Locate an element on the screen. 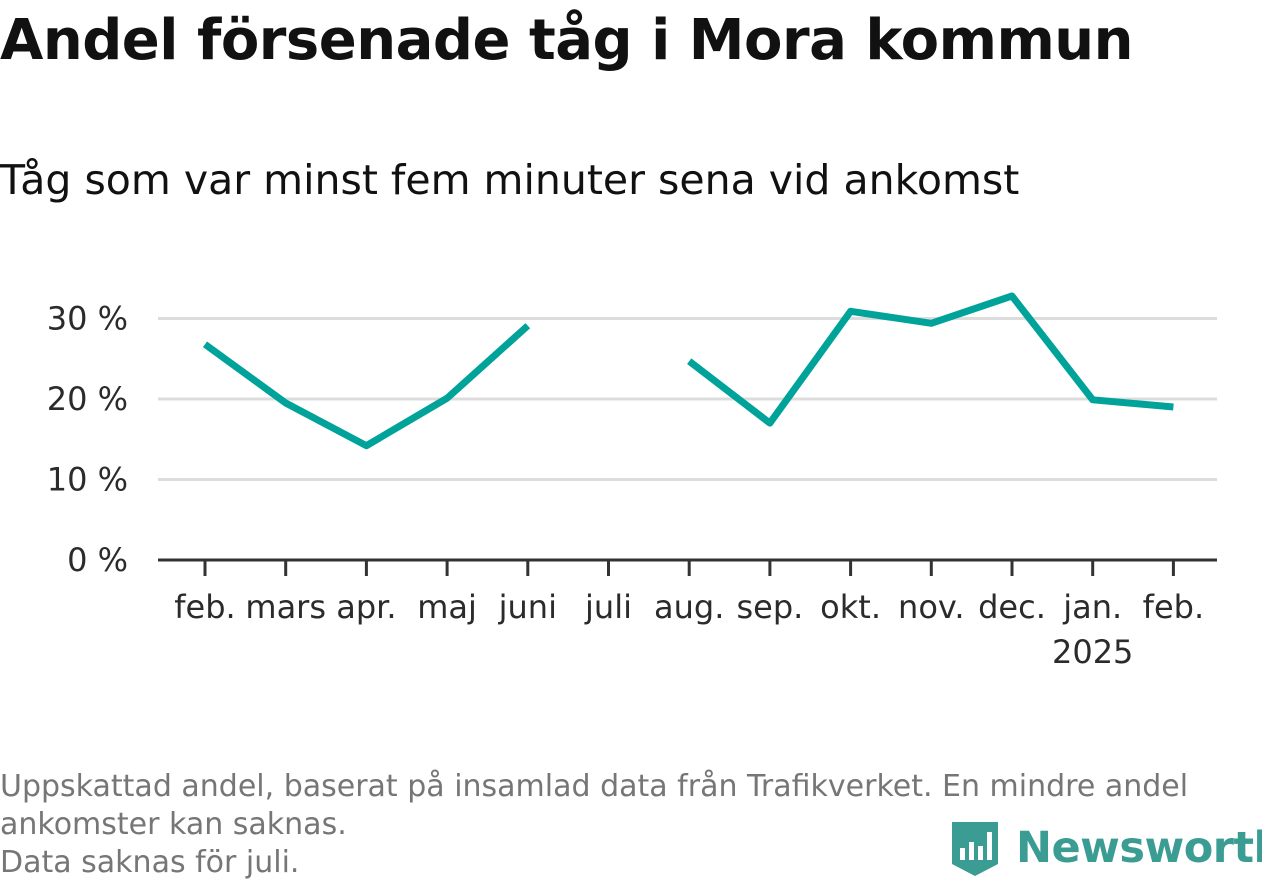 The width and height of the screenshot is (1262, 882). y-tick-label: 0 % is located at coordinates (97, 560).